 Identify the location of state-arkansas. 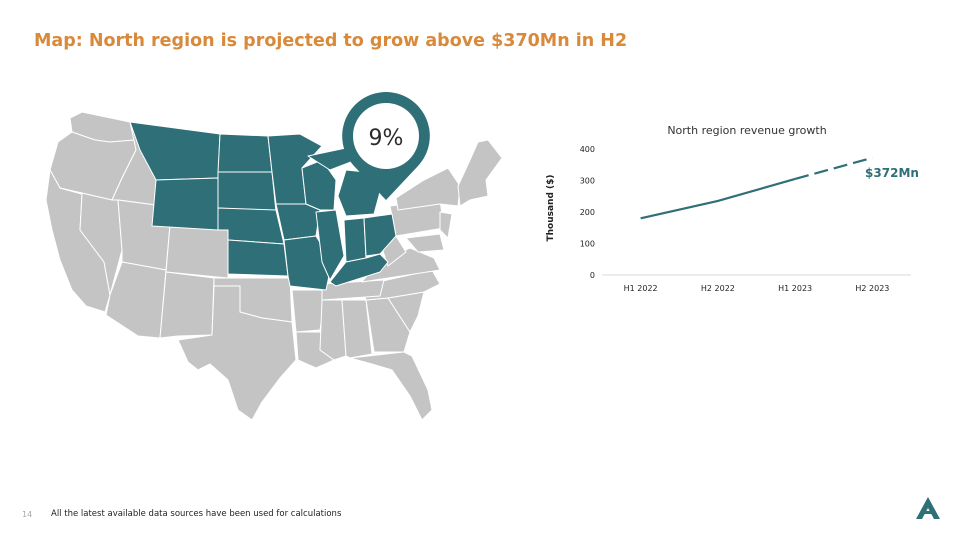
(309, 311).